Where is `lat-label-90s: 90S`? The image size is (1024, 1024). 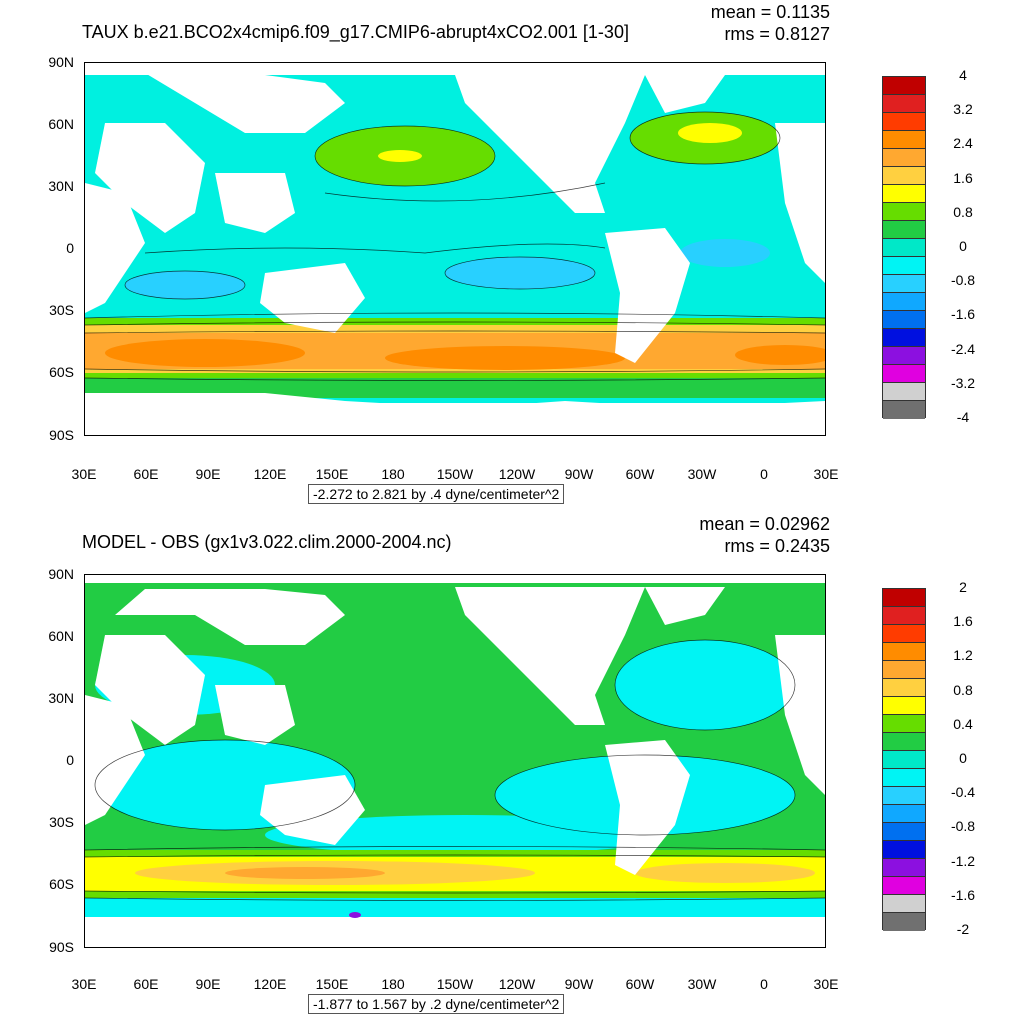 lat-label-90s: 90S is located at coordinates (61, 435).